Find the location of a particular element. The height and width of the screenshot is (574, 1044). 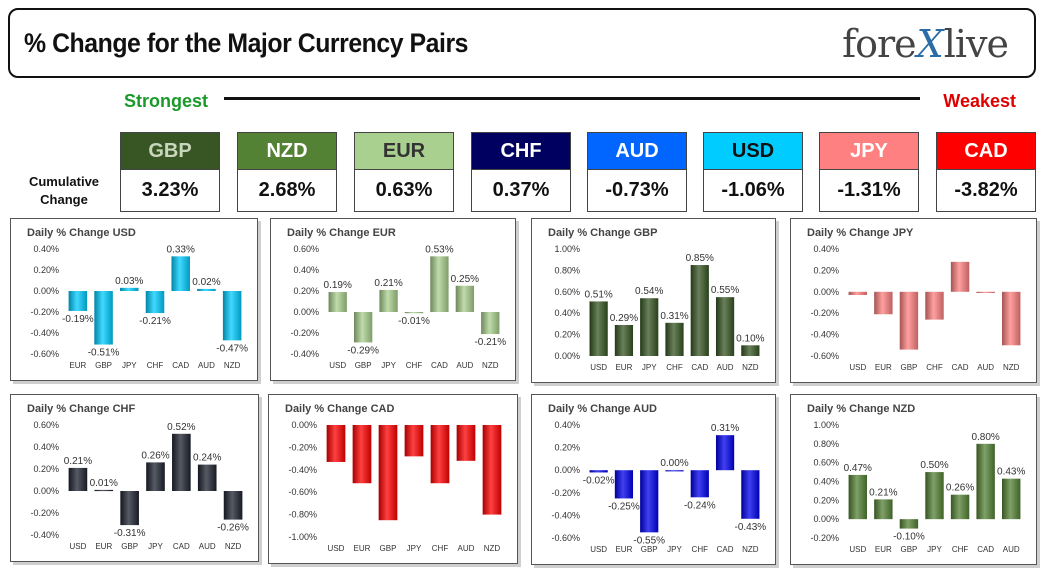

currency-tile-aud: AUD -0.73% is located at coordinates (637, 172).